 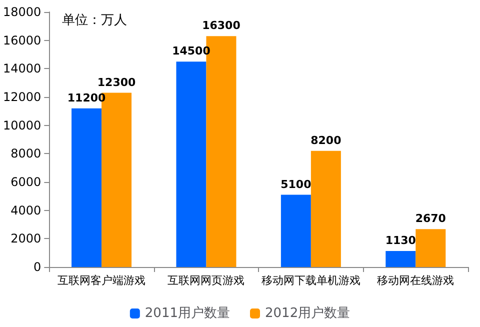 I want to click on x-tick-label: 移动网下载单机游戏, so click(x=310, y=280).